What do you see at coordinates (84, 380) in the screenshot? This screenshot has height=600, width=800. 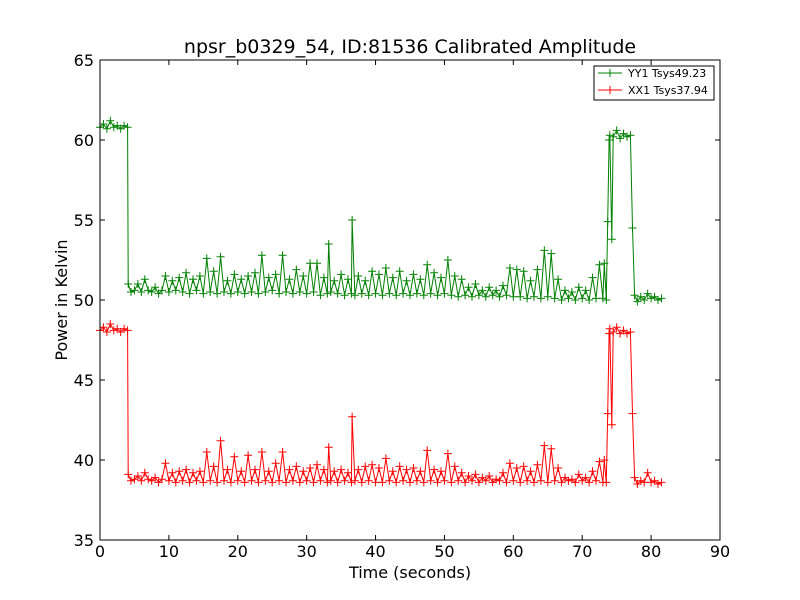 I see `y-tick-label: 45` at bounding box center [84, 380].